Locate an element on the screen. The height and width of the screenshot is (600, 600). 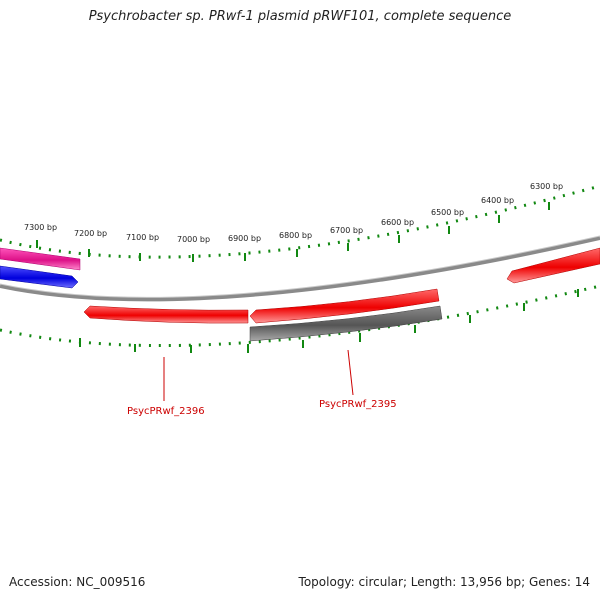
ruler-label: 6700 bp is located at coordinates (346, 230).